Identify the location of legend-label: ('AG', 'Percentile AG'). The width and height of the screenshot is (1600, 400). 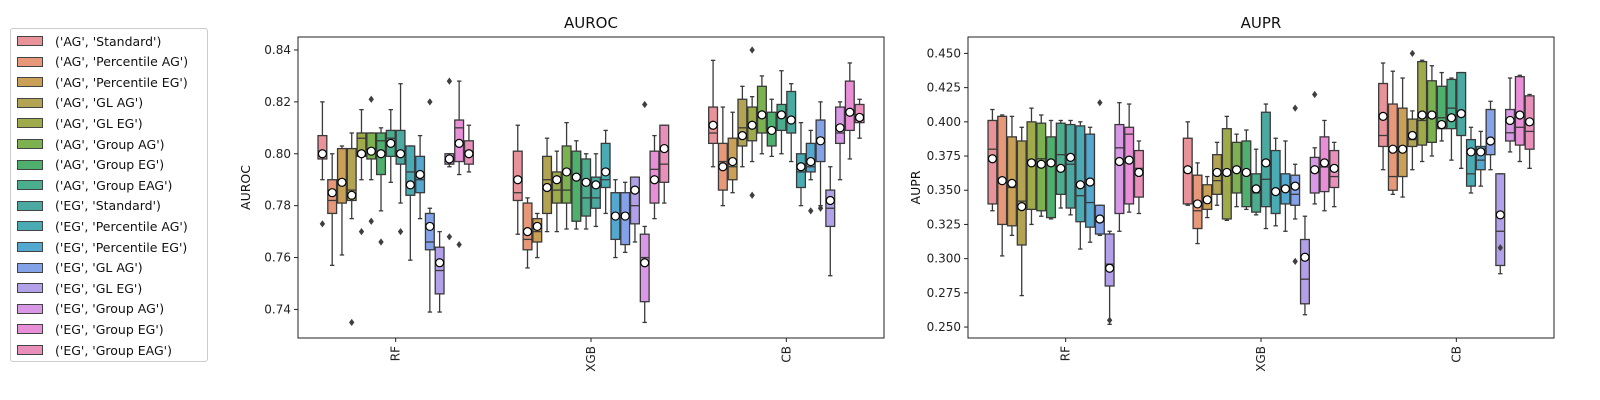
(122, 62).